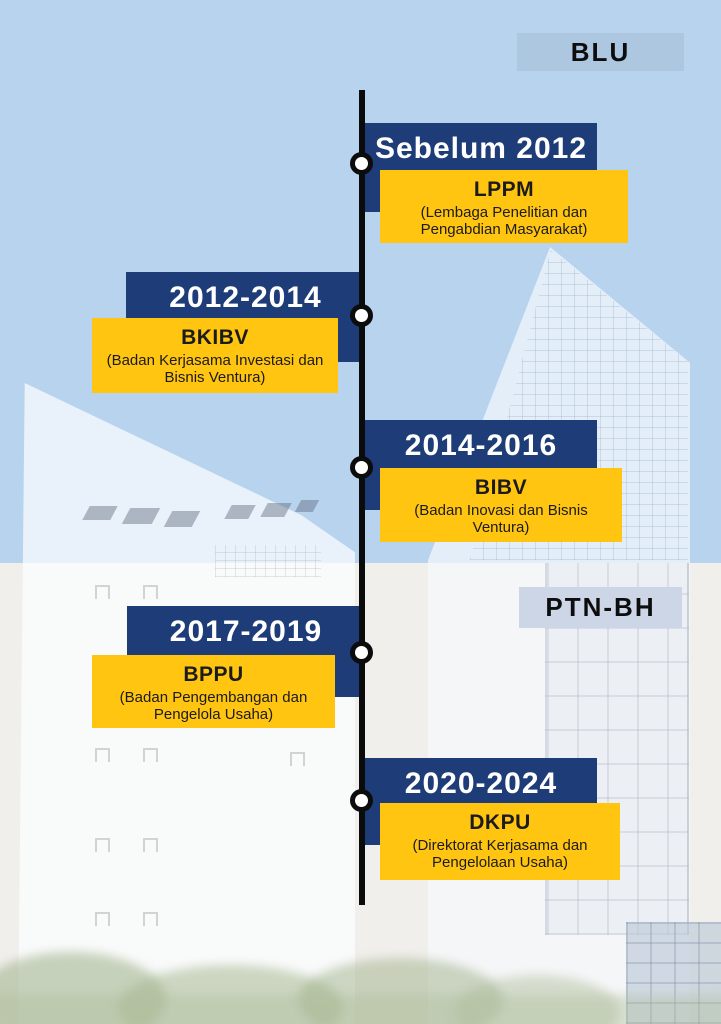 The image size is (721, 1024). Describe the element at coordinates (504, 189) in the screenshot. I see `org-abbr: LPPM` at that location.